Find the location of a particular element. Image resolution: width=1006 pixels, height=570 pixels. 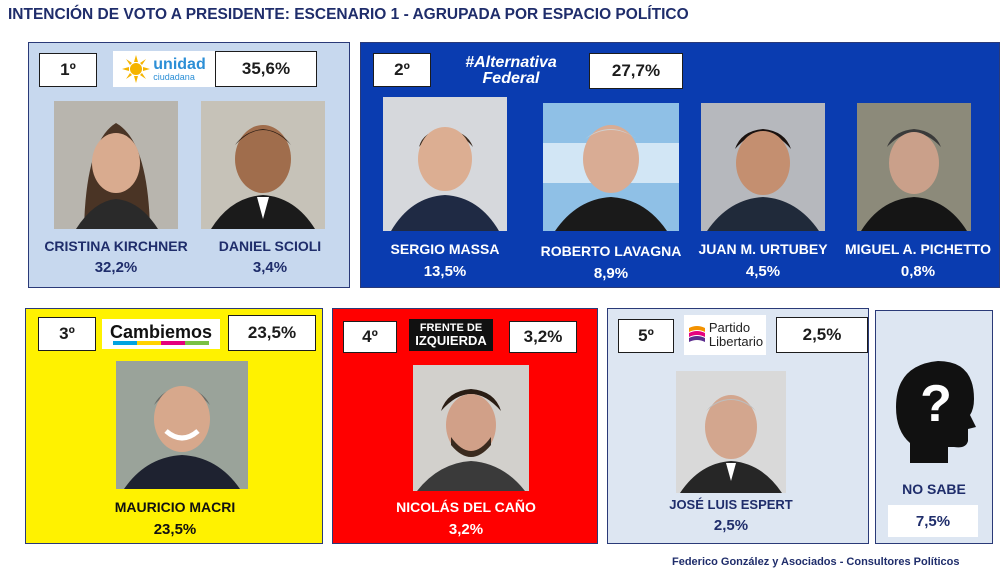

candidate-name: JUAN M. URTUBEY is located at coordinates (763, 249).